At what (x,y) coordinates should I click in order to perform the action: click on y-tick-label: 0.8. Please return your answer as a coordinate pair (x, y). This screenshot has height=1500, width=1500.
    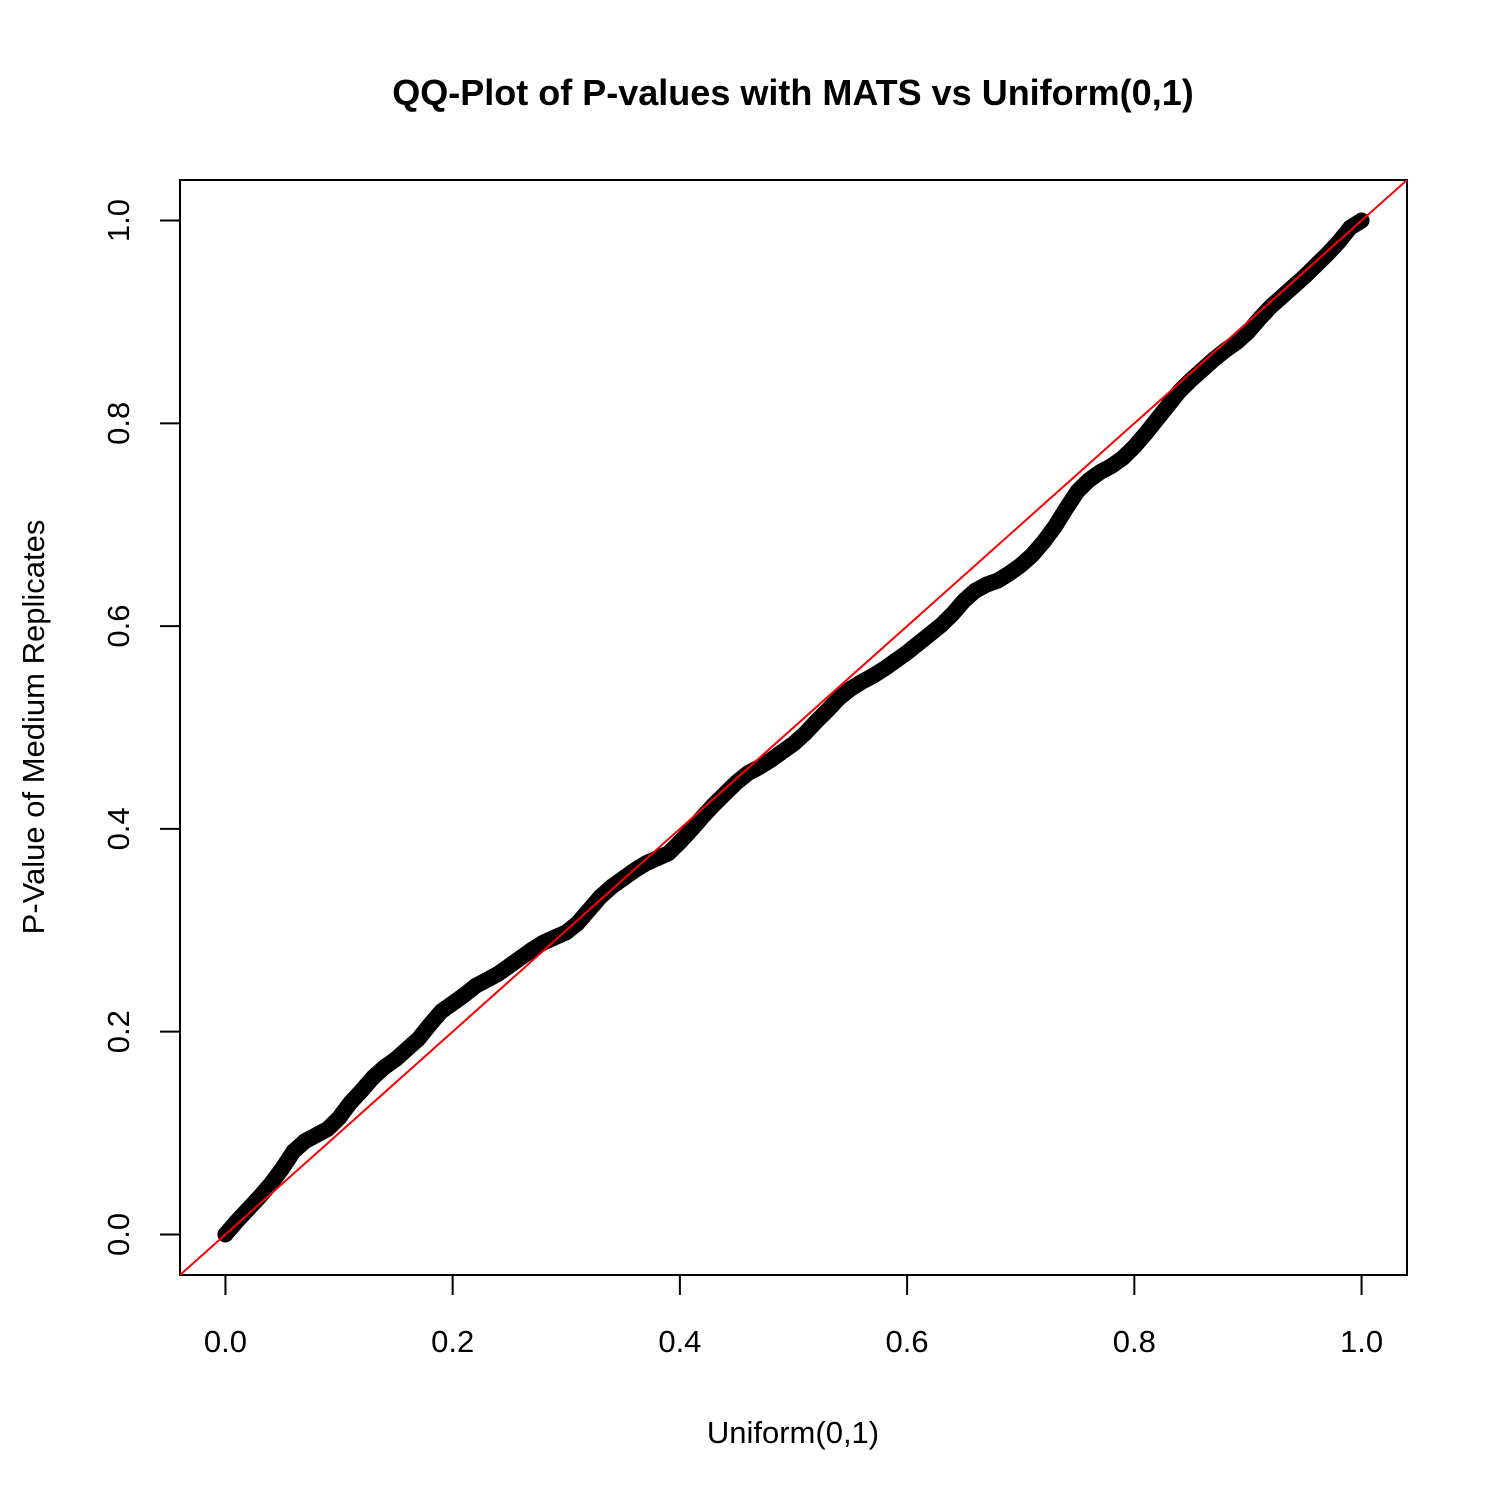
    Looking at the image, I should click on (118, 423).